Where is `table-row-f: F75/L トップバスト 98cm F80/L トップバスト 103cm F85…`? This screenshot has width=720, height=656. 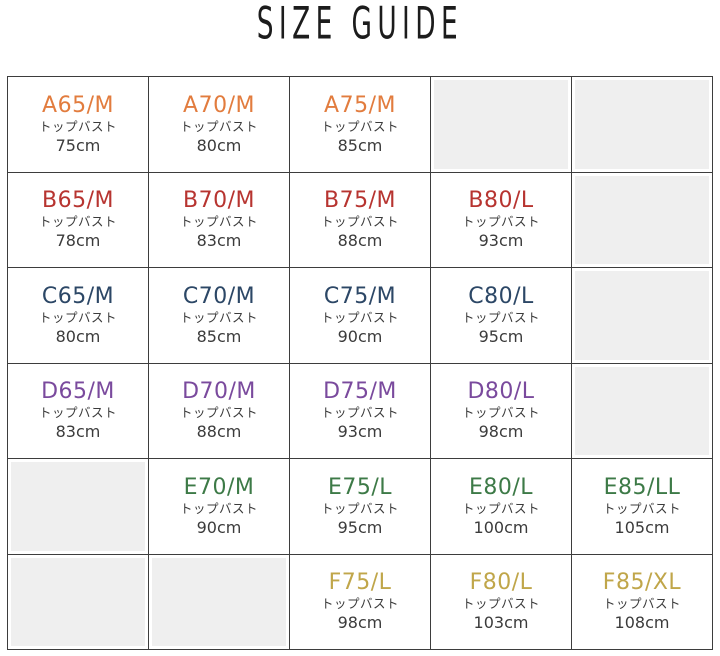 table-row-f: F75/L トップバスト 98cm F80/L トップバスト 103cm F85… is located at coordinates (360, 601).